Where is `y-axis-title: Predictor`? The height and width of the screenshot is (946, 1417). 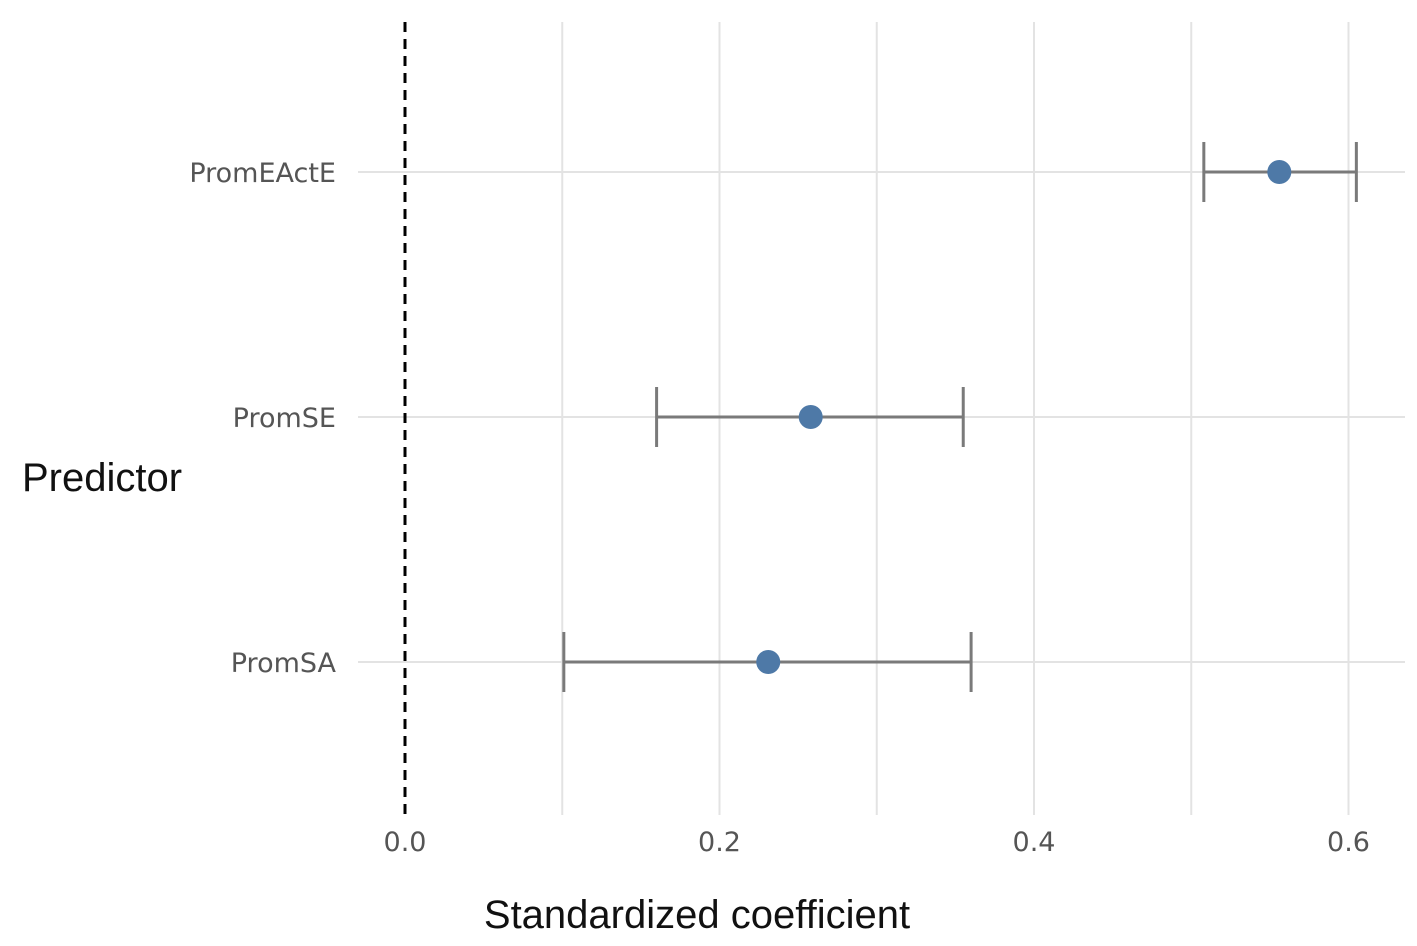 y-axis-title: Predictor is located at coordinates (102, 478).